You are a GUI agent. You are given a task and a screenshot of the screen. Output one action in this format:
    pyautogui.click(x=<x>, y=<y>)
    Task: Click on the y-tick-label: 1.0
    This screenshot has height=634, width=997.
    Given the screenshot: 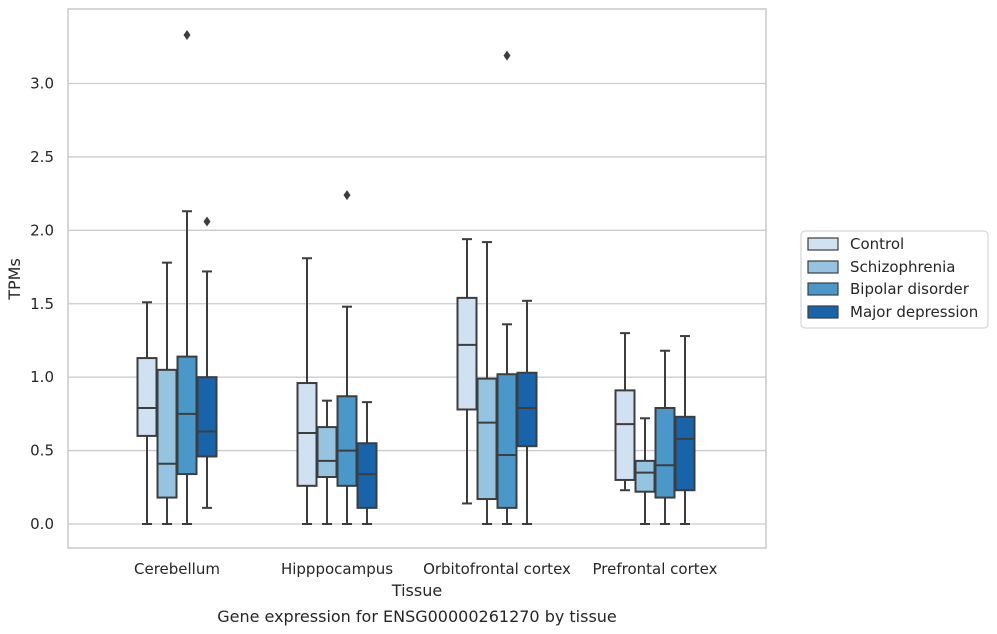 What is the action you would take?
    pyautogui.click(x=42, y=377)
    